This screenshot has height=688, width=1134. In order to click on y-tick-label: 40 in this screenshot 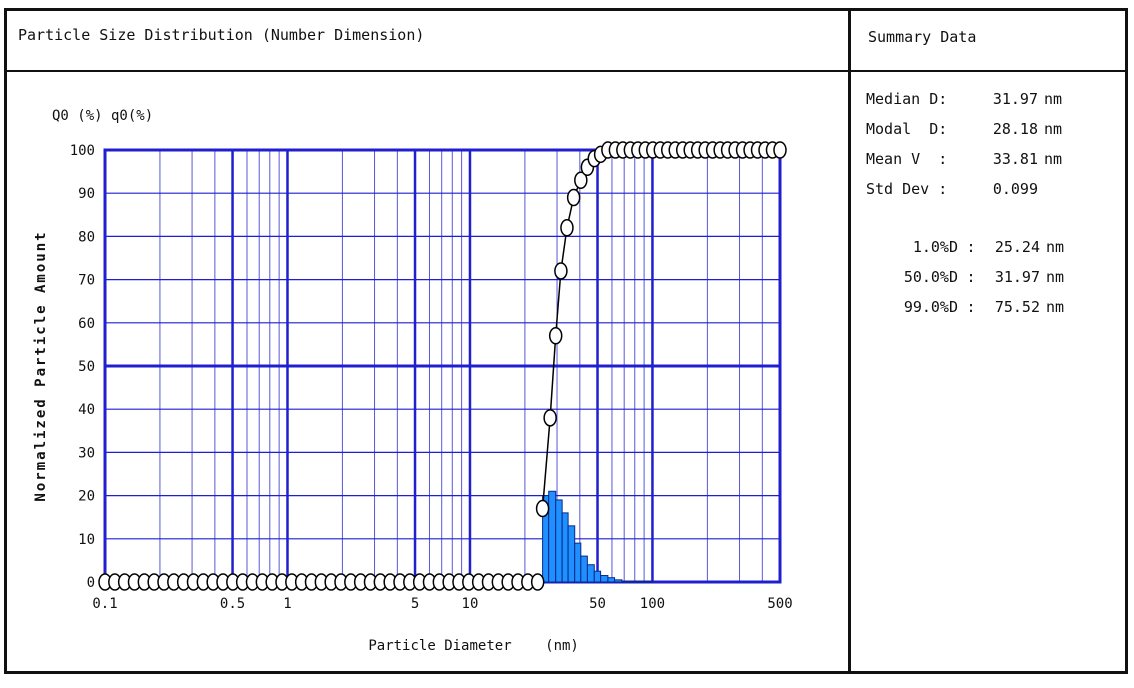, I will do `click(86, 410)`.